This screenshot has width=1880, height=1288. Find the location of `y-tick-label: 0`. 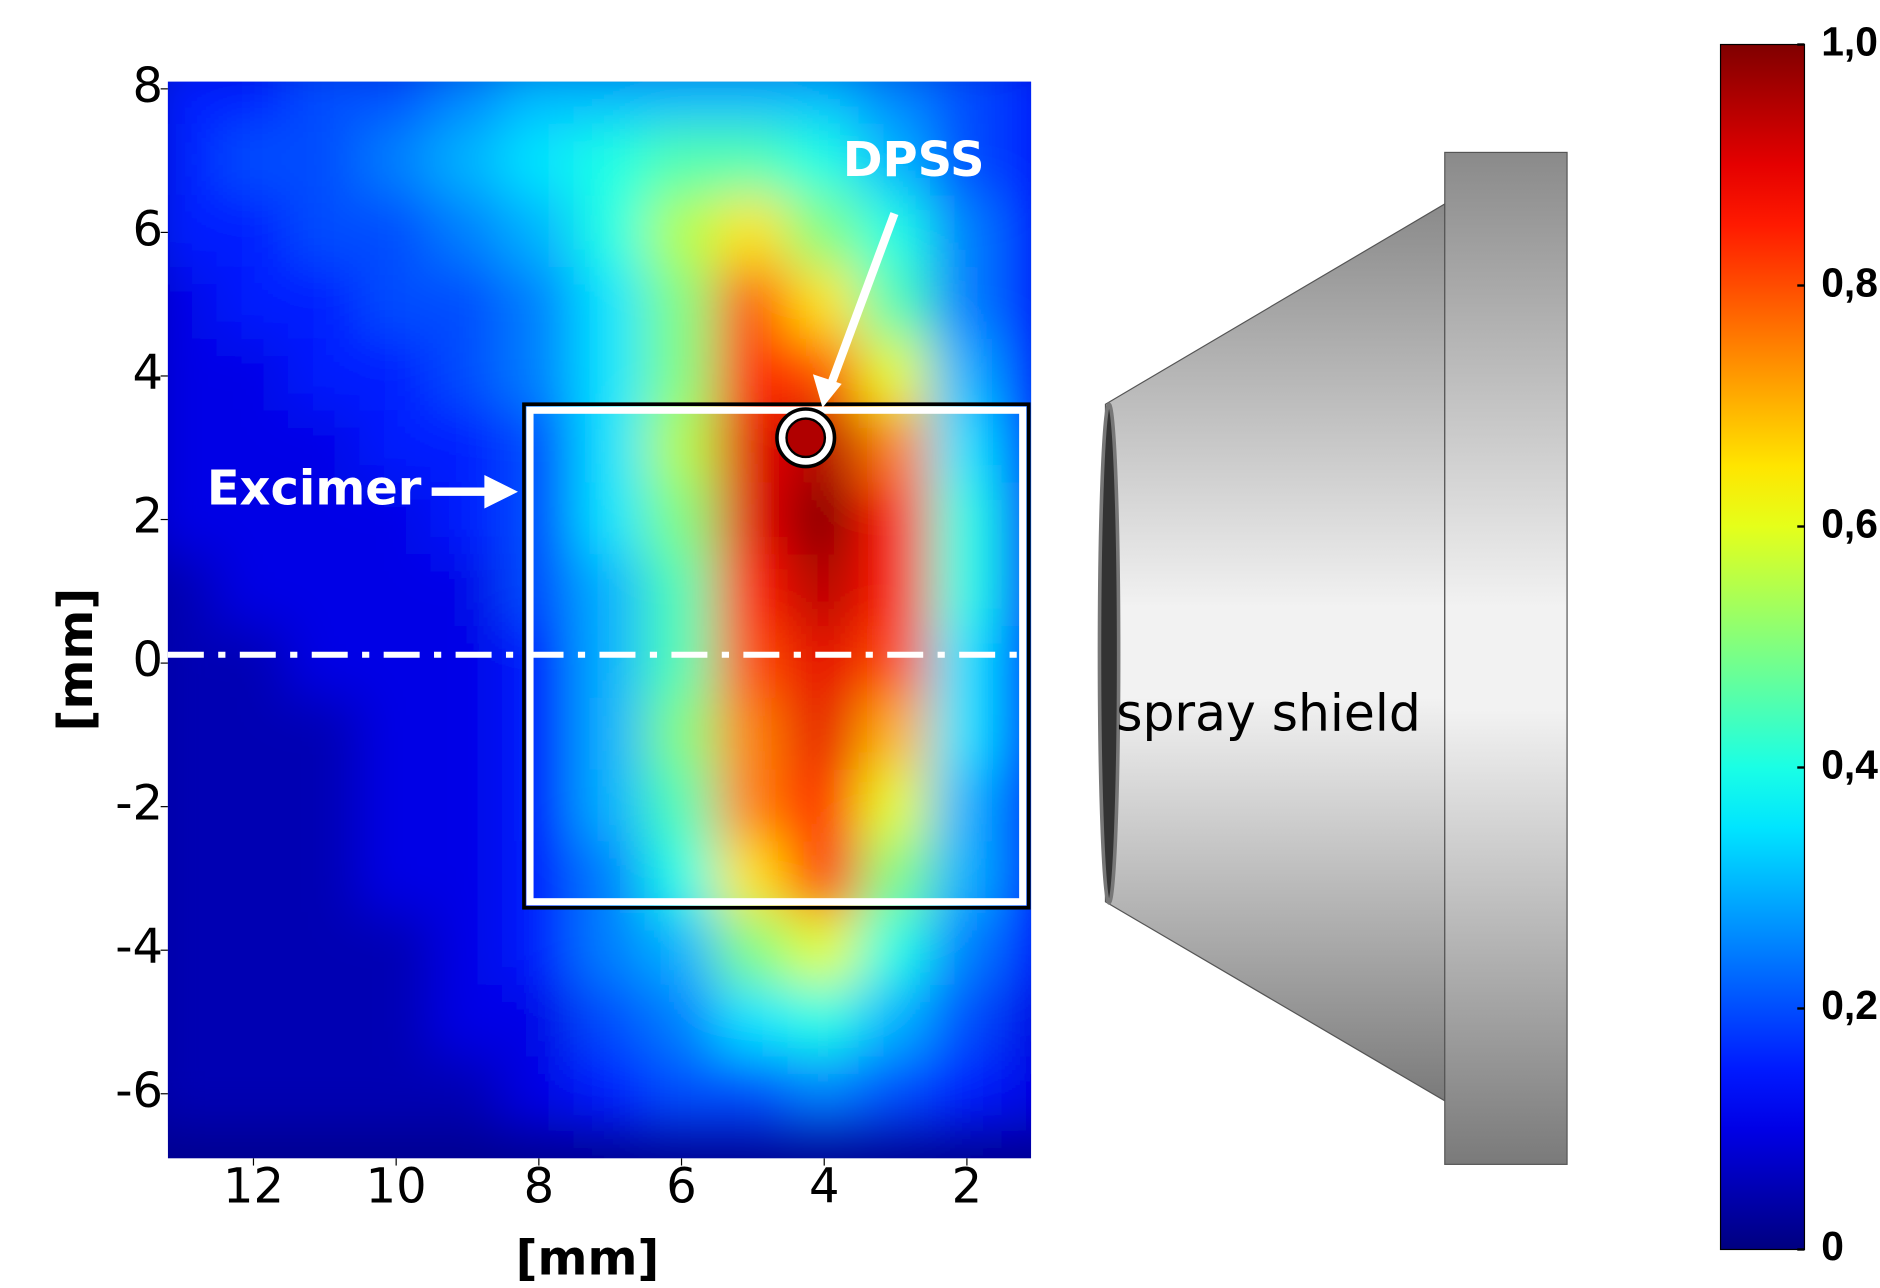

y-tick-label: 0 is located at coordinates (148, 660).